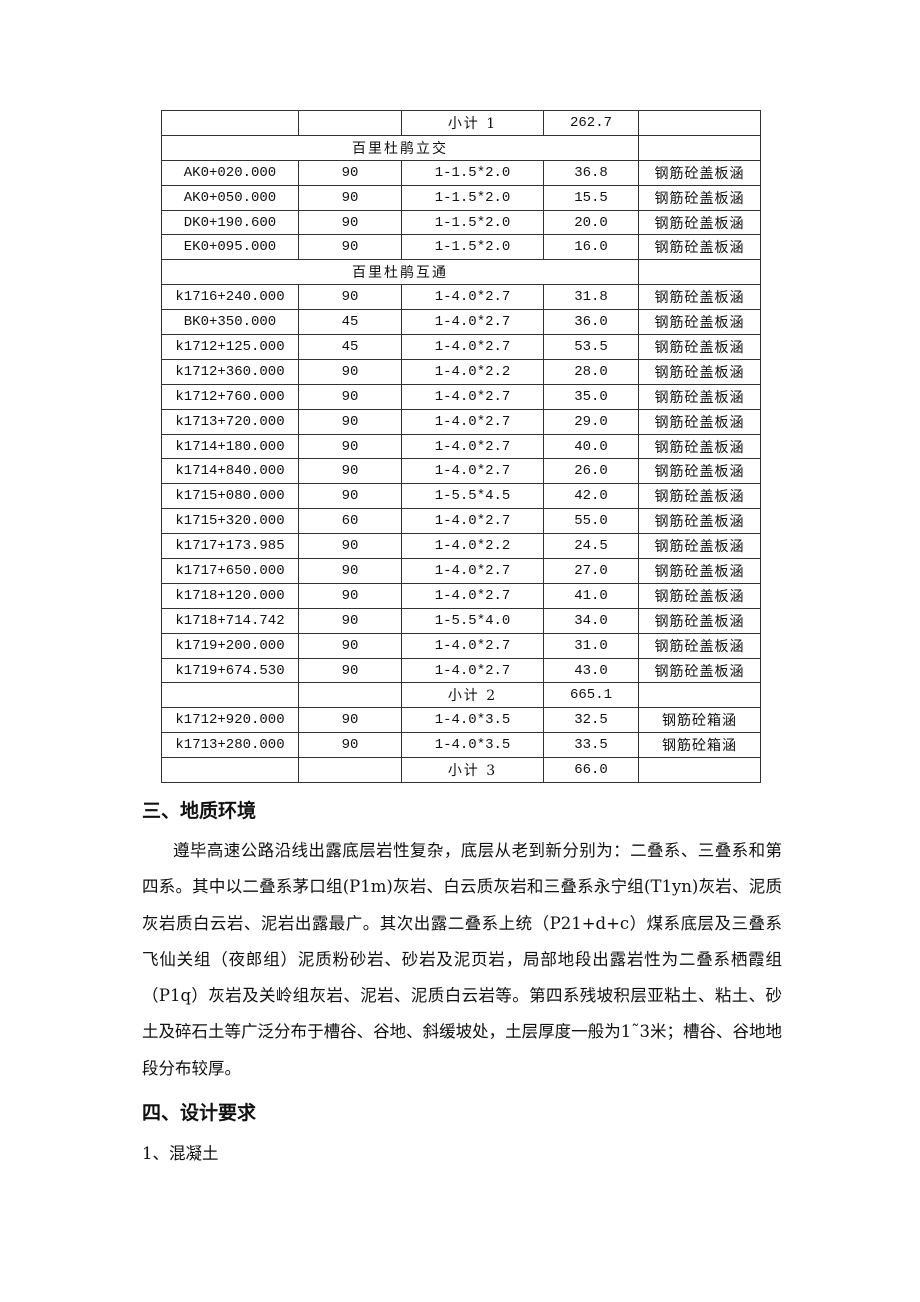  I want to click on table-row: DK0+190.600 90 1-1.5*2.0 20.0 钢筋砼盖板涵, so click(461, 222).